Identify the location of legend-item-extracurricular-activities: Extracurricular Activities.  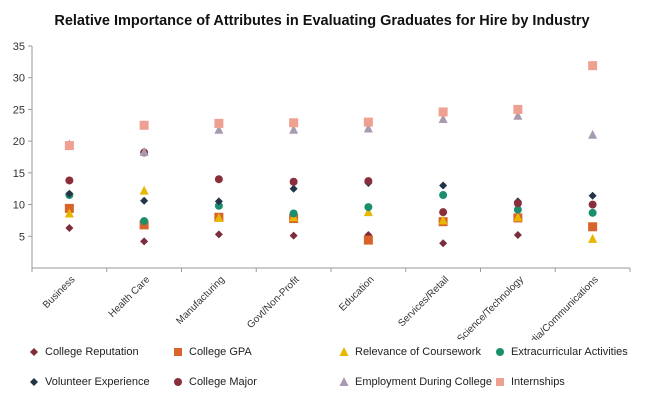
(561, 352).